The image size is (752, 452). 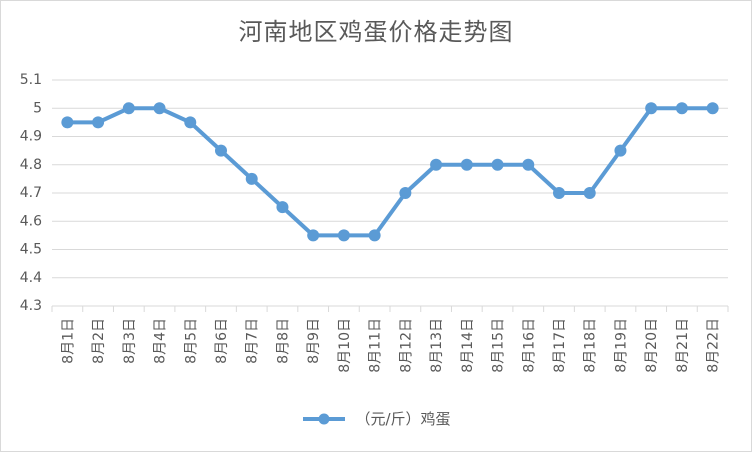 What do you see at coordinates (37, 108) in the screenshot?
I see `y-tick-label: 5` at bounding box center [37, 108].